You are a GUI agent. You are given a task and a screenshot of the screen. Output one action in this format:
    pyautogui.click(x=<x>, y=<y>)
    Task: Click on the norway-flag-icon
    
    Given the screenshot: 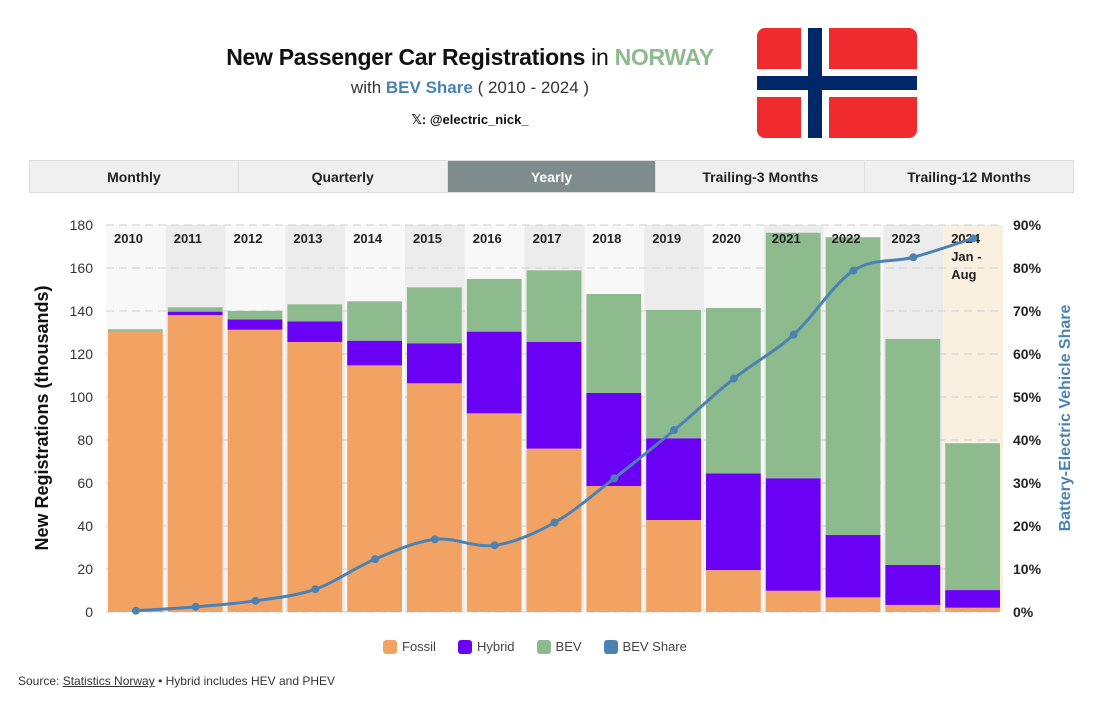 What is the action you would take?
    pyautogui.click(x=837, y=83)
    